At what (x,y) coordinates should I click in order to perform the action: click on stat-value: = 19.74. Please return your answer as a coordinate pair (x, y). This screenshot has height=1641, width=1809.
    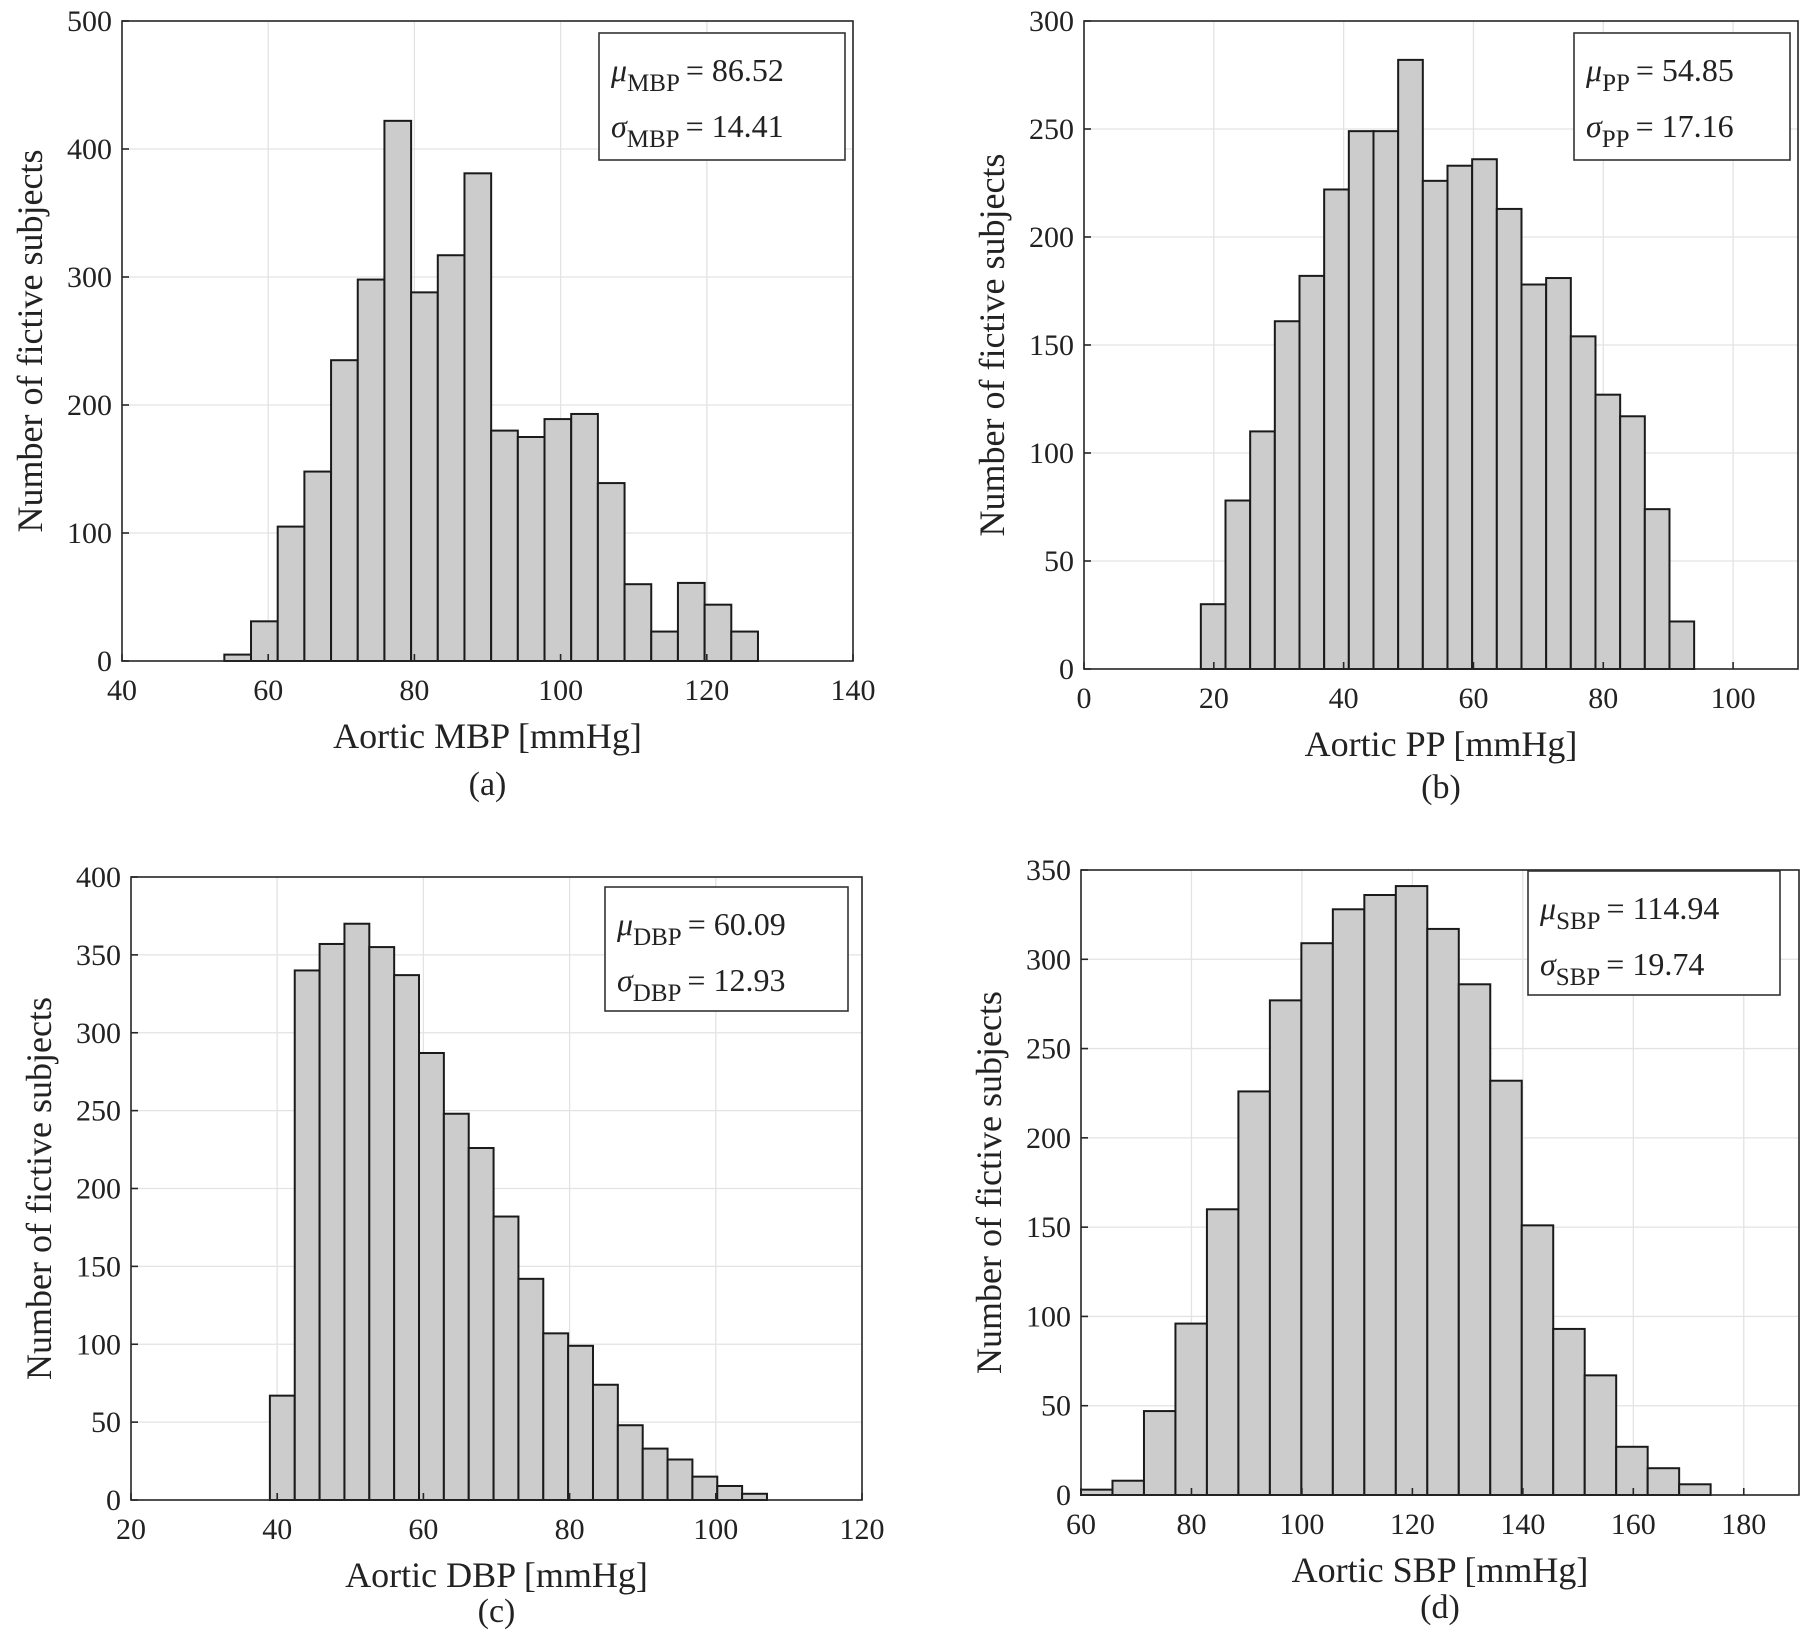
    Looking at the image, I should click on (1655, 964).